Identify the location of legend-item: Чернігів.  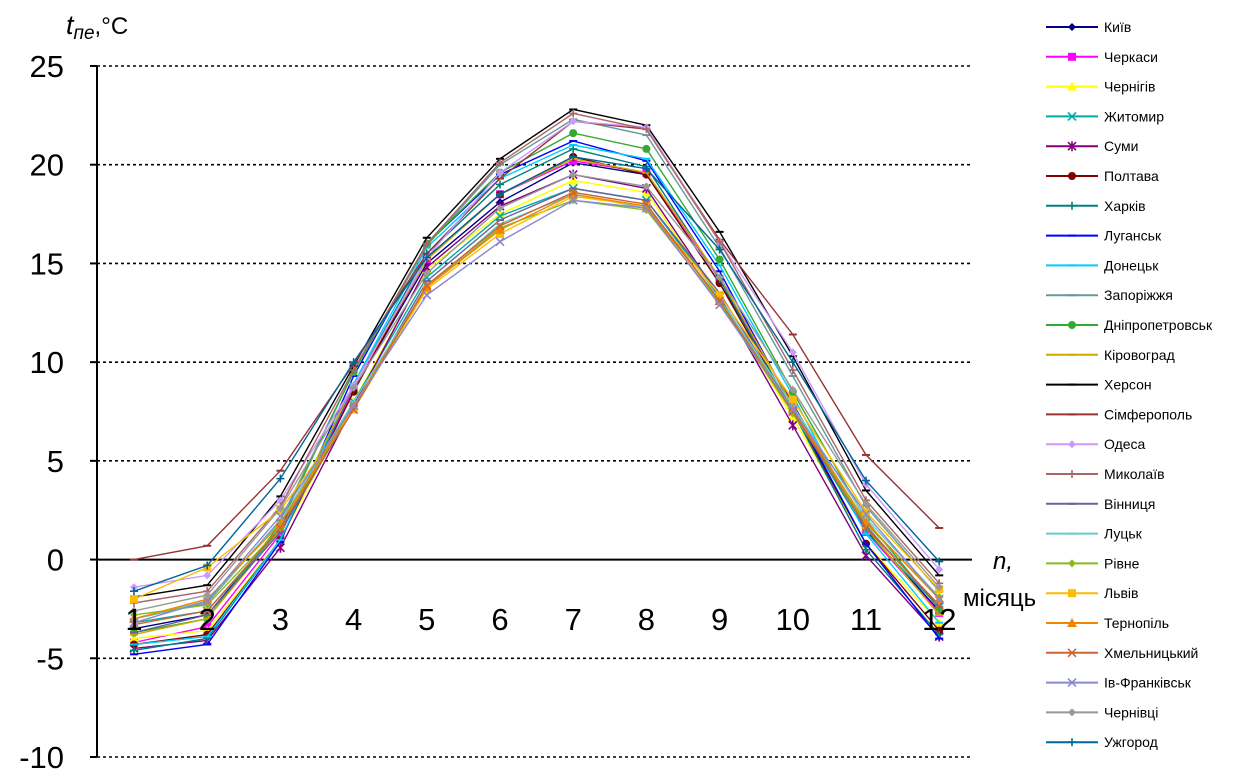
(1100, 87).